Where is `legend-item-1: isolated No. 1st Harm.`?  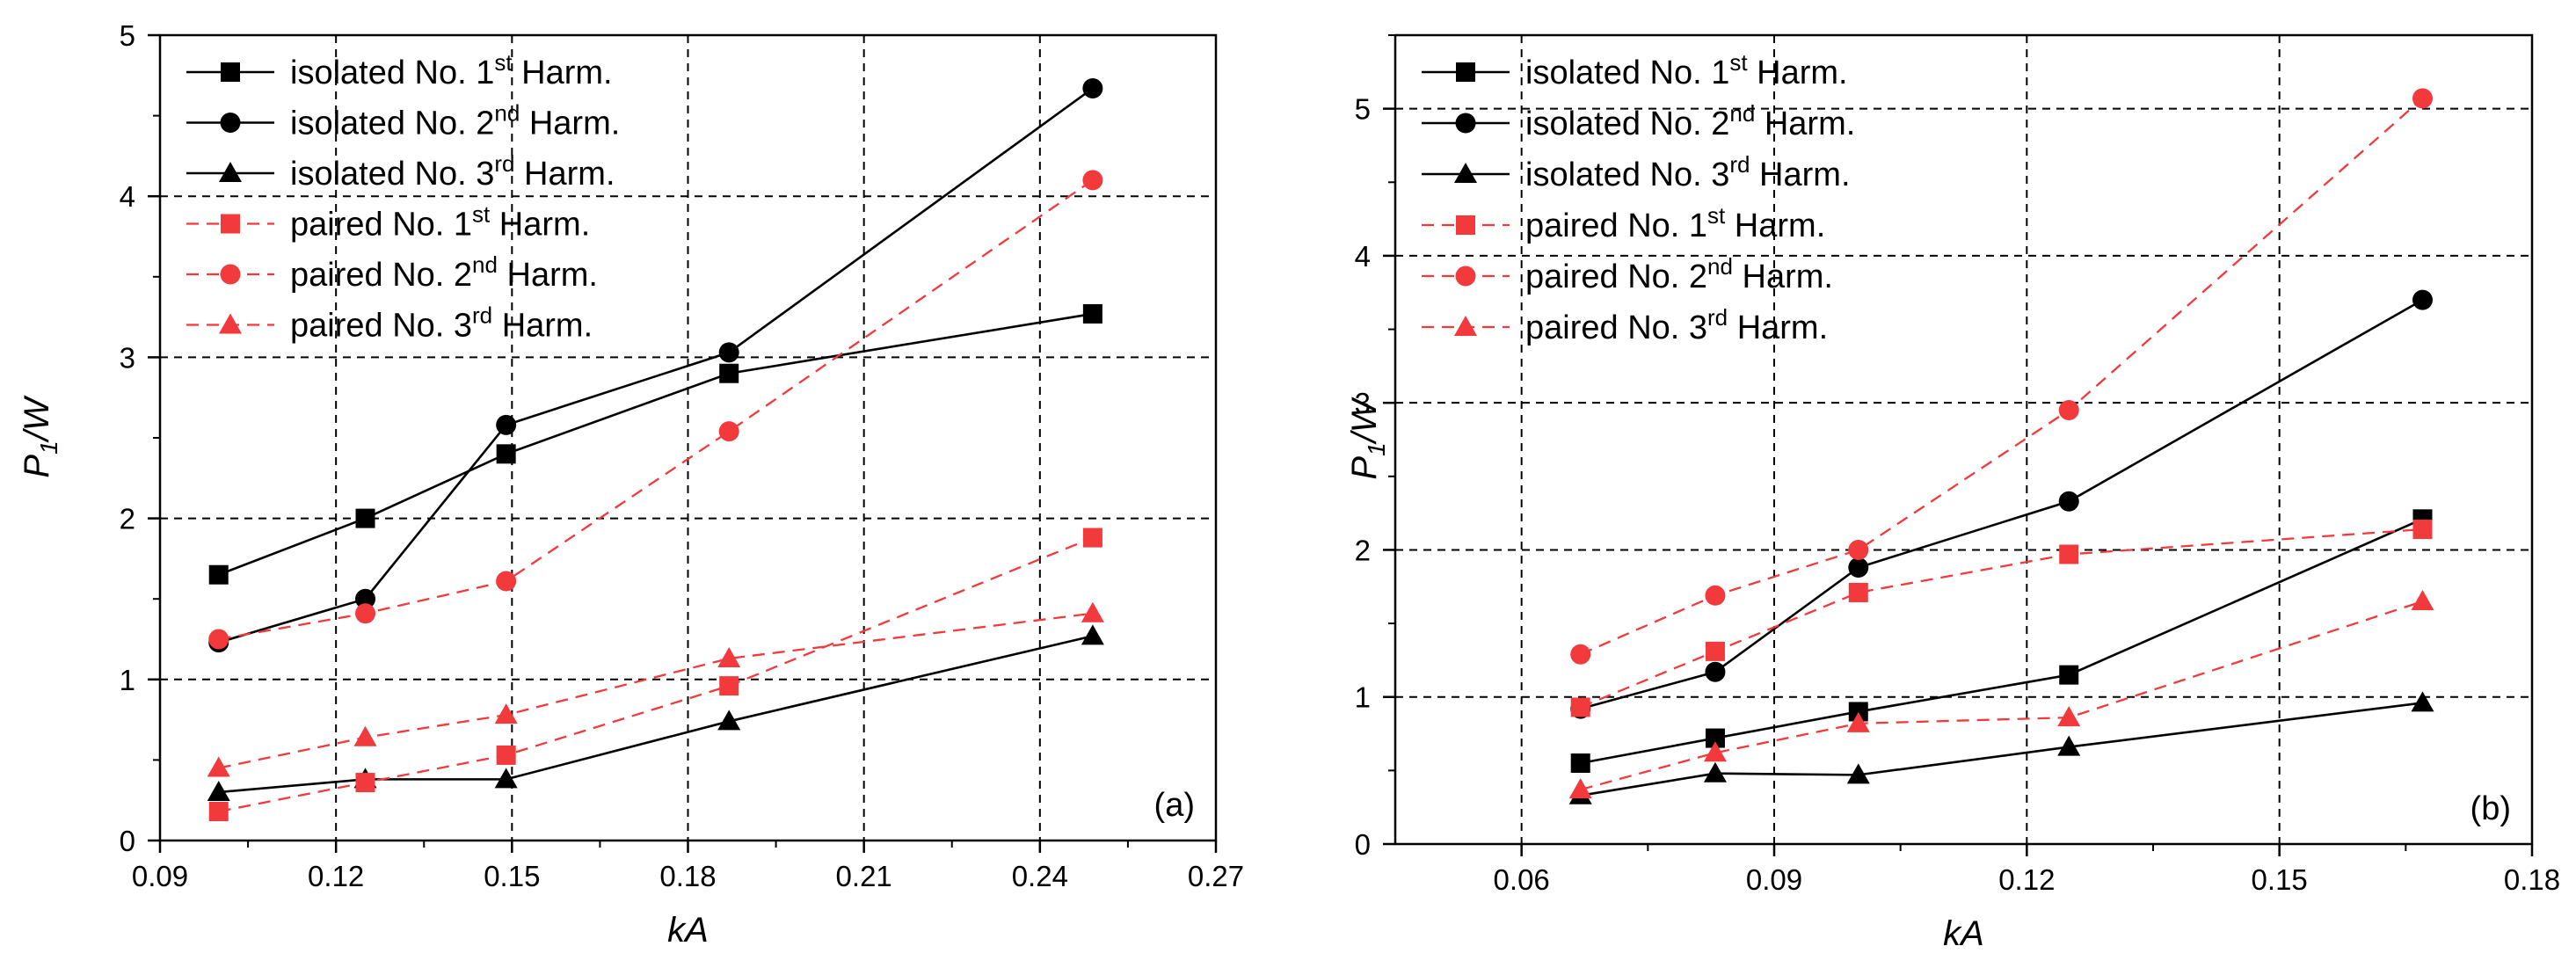 legend-item-1: isolated No. 1st Harm. is located at coordinates (1635, 70).